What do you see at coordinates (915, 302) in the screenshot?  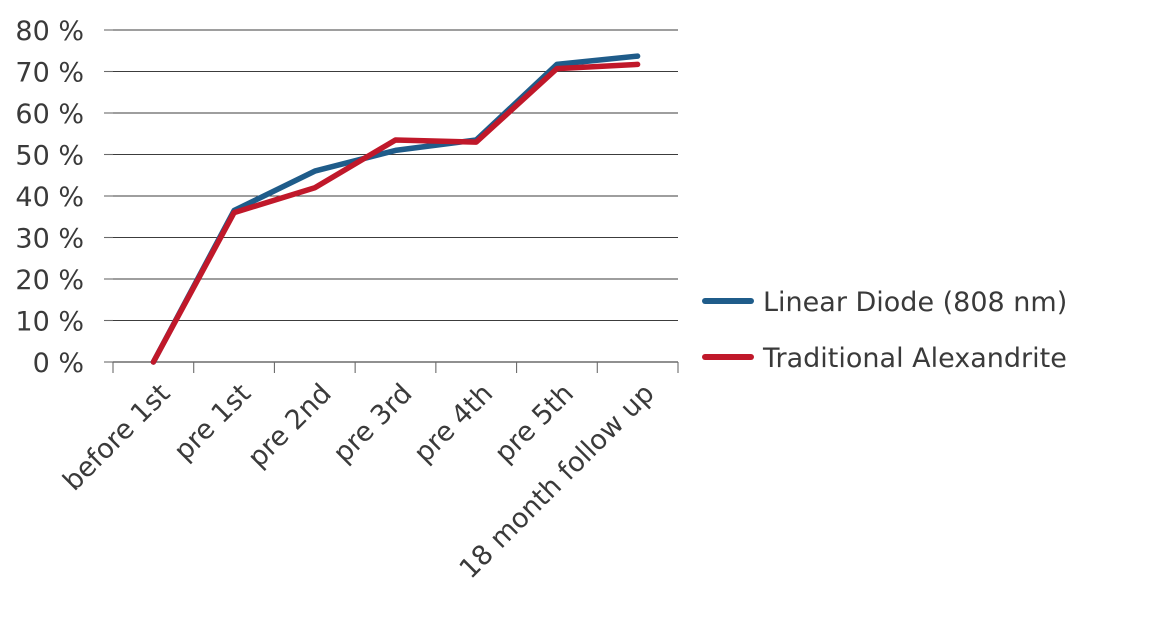 I see `legend-label: Linear Diode (808 nm)` at bounding box center [915, 302].